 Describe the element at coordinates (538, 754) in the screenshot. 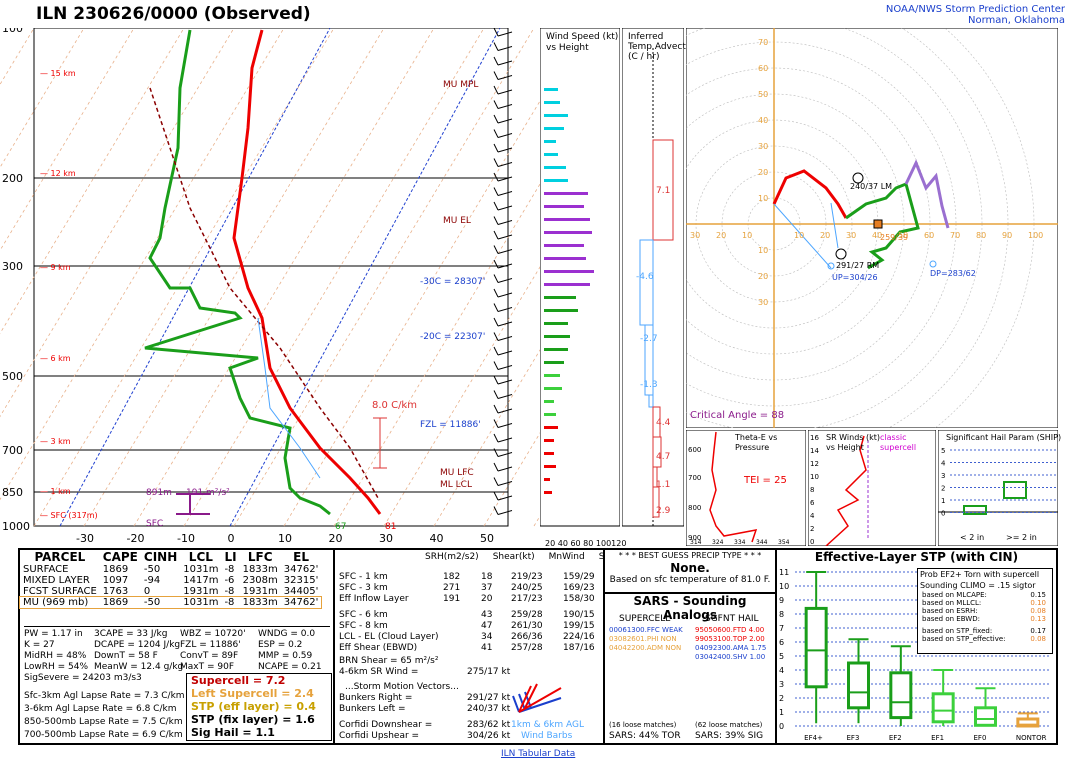

I see `tabular-data-link: ILN Tabular Data` at that location.